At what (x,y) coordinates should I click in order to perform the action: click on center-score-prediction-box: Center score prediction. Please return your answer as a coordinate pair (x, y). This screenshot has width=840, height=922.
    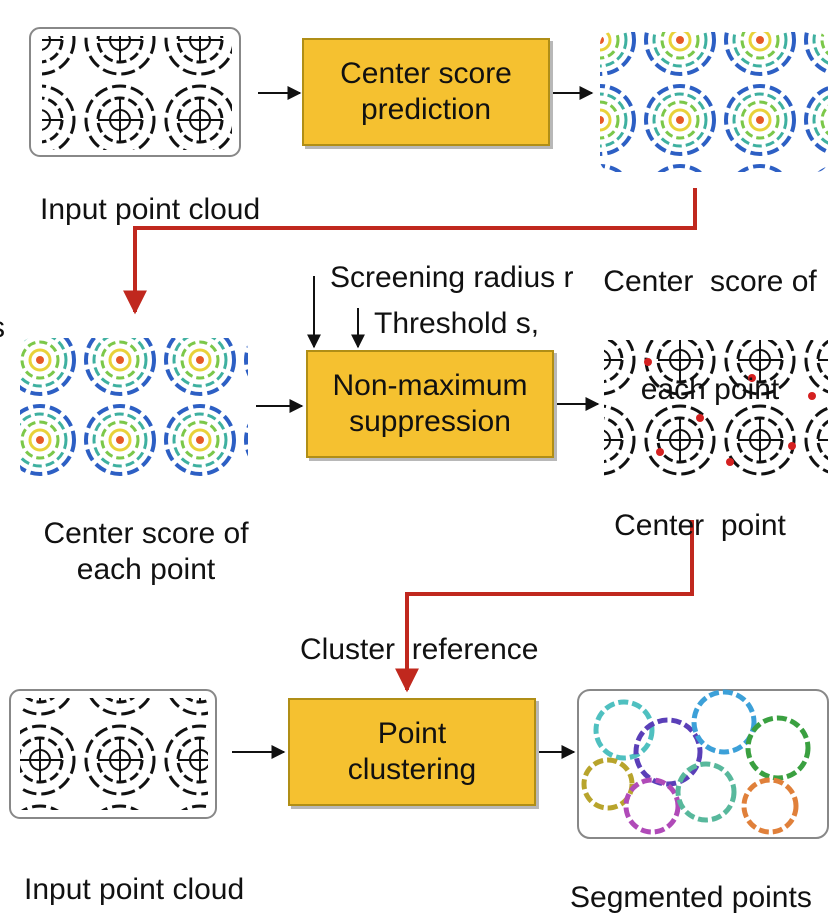
    Looking at the image, I should click on (426, 92).